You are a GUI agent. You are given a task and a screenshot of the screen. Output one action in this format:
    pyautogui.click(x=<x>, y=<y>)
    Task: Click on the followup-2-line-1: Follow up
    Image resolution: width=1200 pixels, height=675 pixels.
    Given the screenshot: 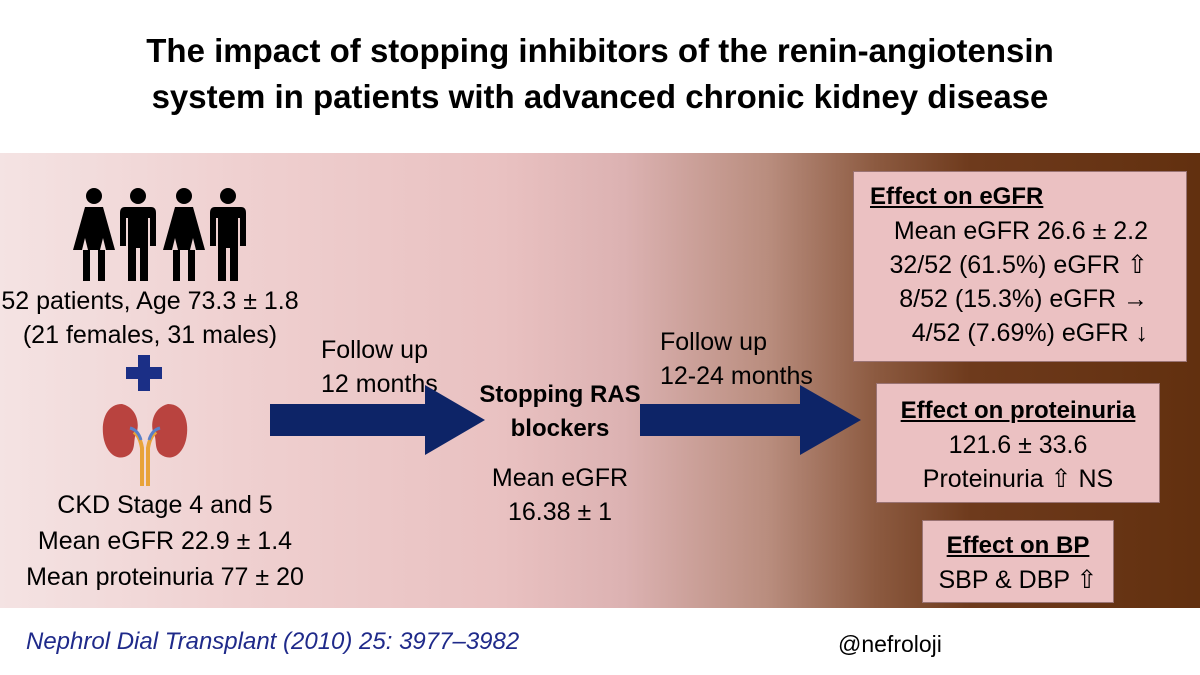 What is the action you would take?
    pyautogui.click(x=713, y=342)
    